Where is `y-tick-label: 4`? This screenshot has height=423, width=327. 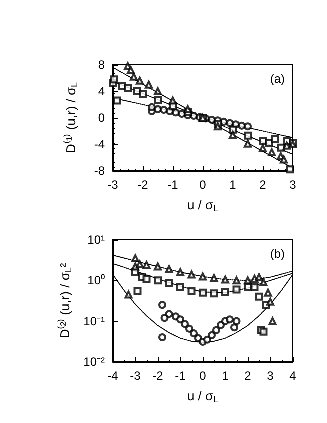 y-tick-label: 4 is located at coordinates (102, 91).